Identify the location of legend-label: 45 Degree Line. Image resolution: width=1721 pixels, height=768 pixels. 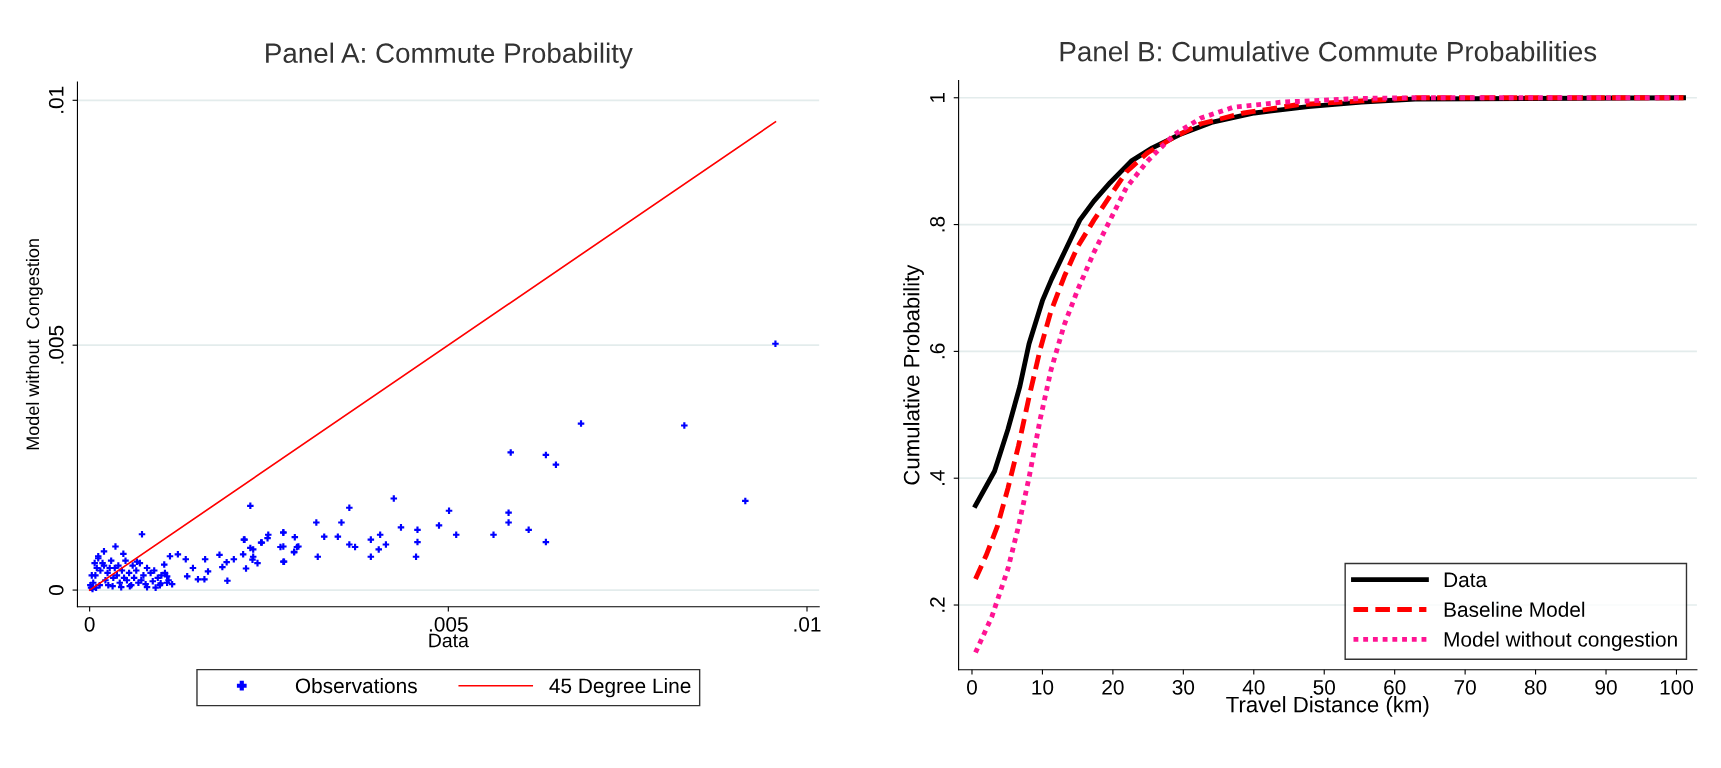
(620, 687).